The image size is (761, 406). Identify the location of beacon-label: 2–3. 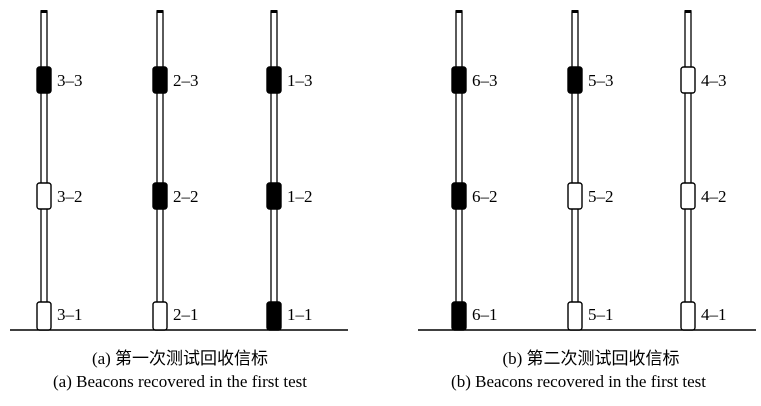
(186, 80).